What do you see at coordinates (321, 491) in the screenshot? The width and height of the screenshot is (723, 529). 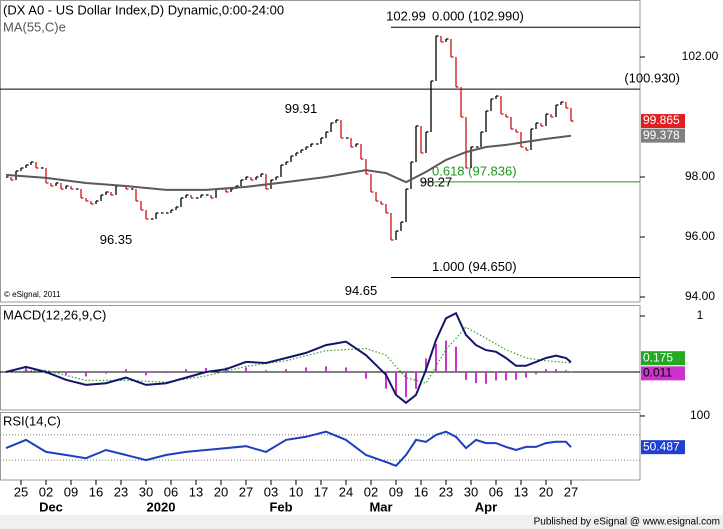 I see `x-tick-label: 17` at bounding box center [321, 491].